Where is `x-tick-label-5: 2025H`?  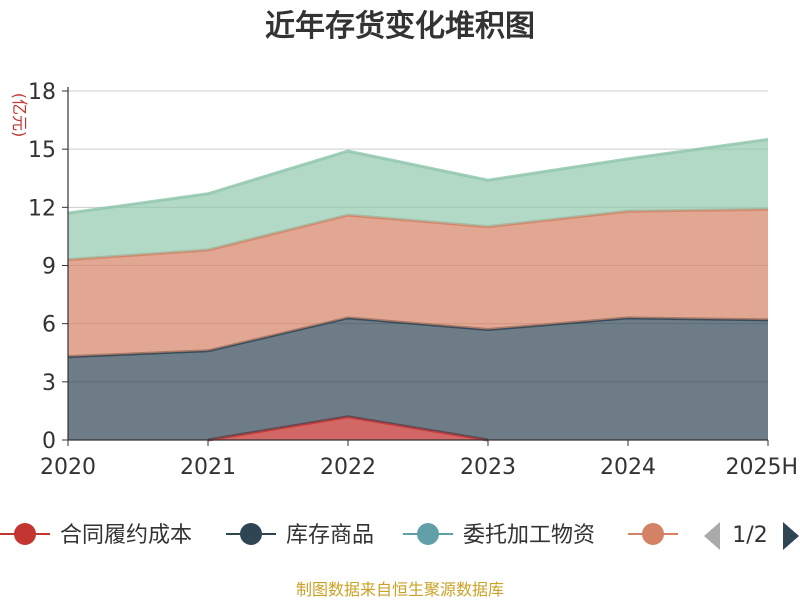
x-tick-label-5: 2025H is located at coordinates (761, 467).